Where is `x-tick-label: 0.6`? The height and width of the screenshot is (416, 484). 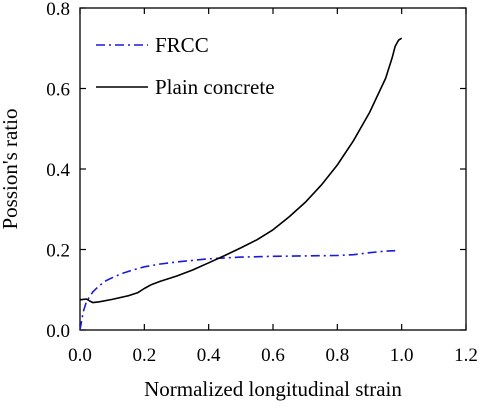
x-tick-label: 0.6 is located at coordinates (273, 355).